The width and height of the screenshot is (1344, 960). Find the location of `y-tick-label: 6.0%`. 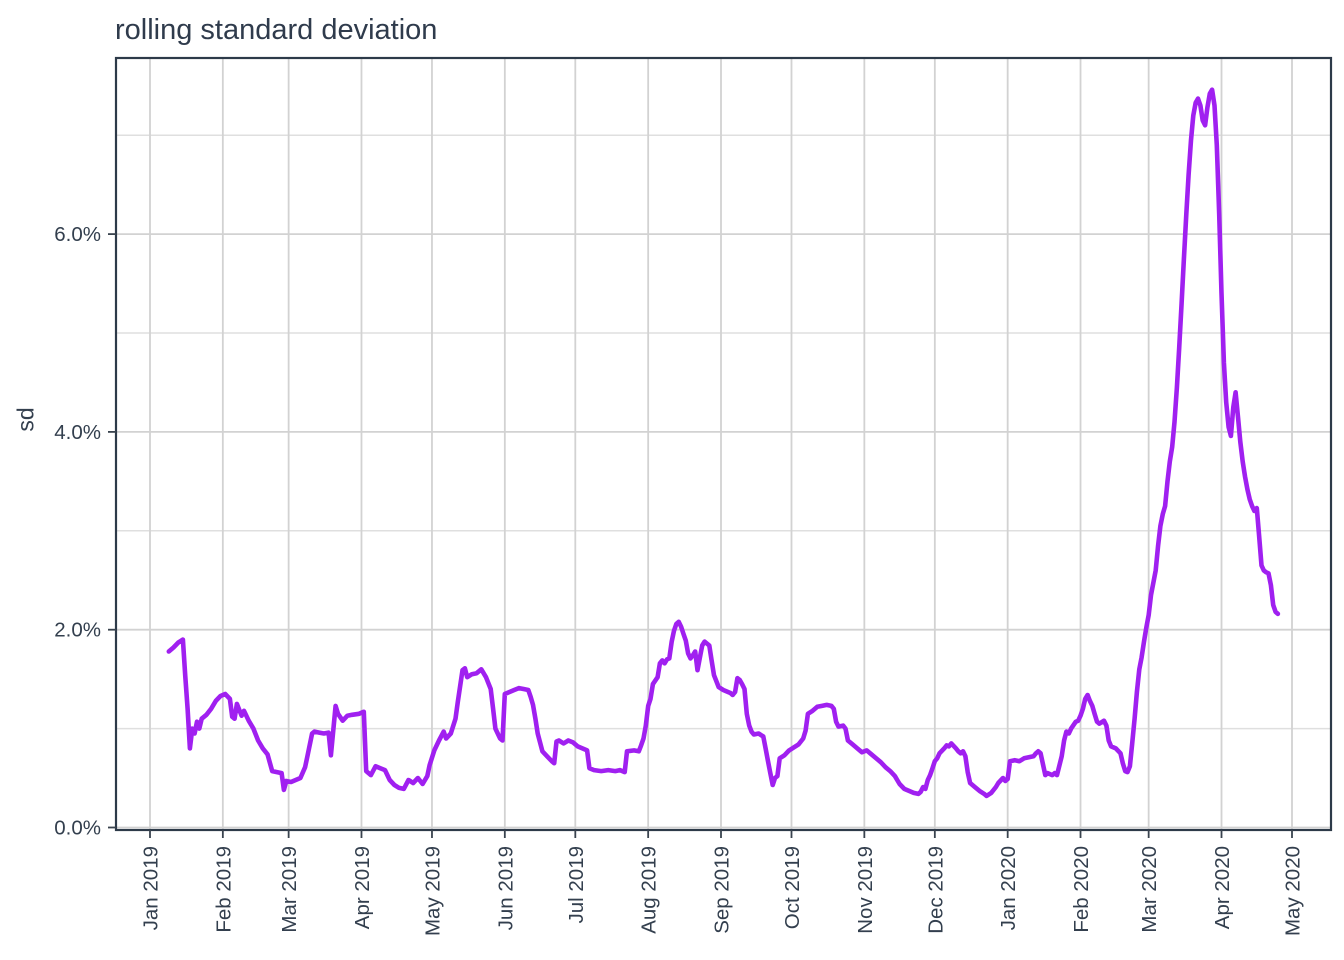

y-tick-label: 6.0% is located at coordinates (77, 234).